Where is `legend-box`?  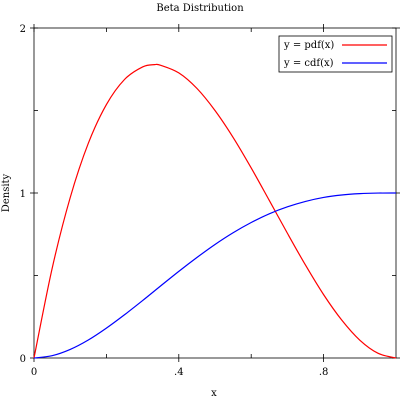 legend-box is located at coordinates (335, 54).